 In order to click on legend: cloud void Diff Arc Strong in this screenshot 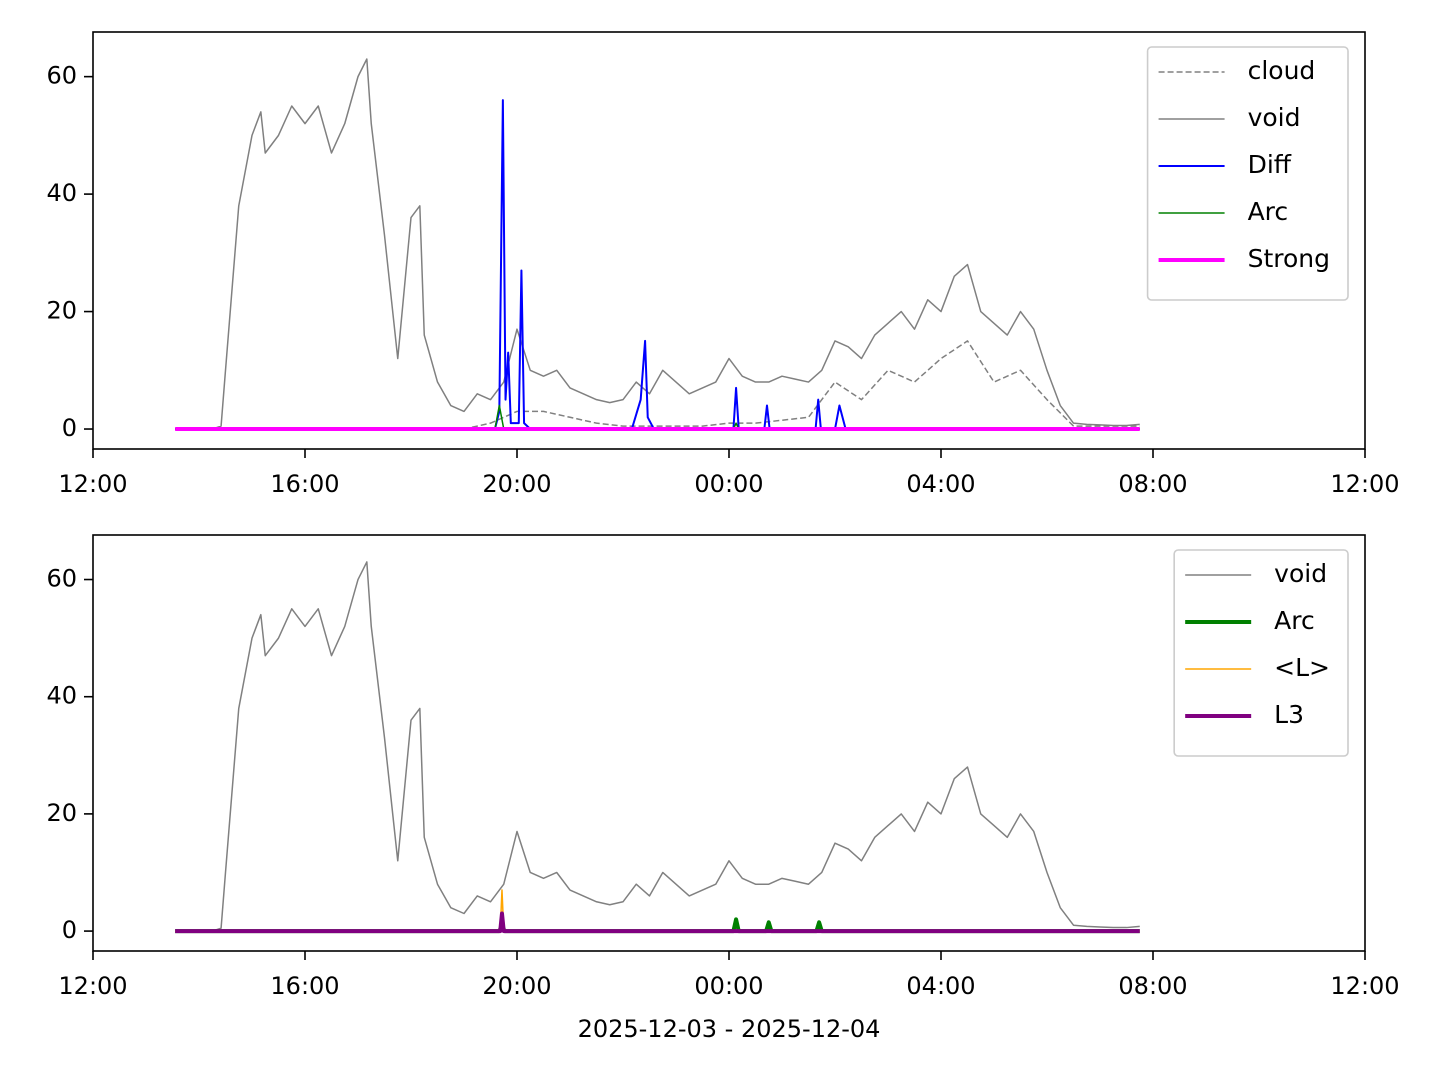, I will do `click(1247, 173)`.